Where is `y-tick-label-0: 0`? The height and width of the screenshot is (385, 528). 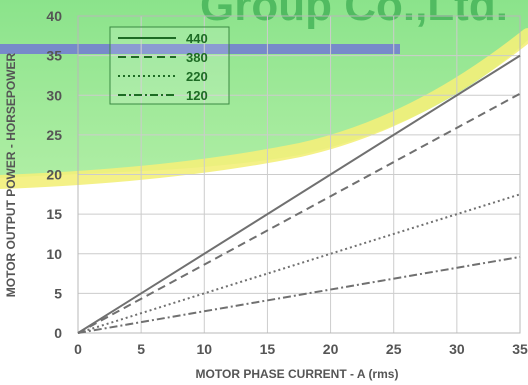 y-tick-label-0: 0 is located at coordinates (58, 333).